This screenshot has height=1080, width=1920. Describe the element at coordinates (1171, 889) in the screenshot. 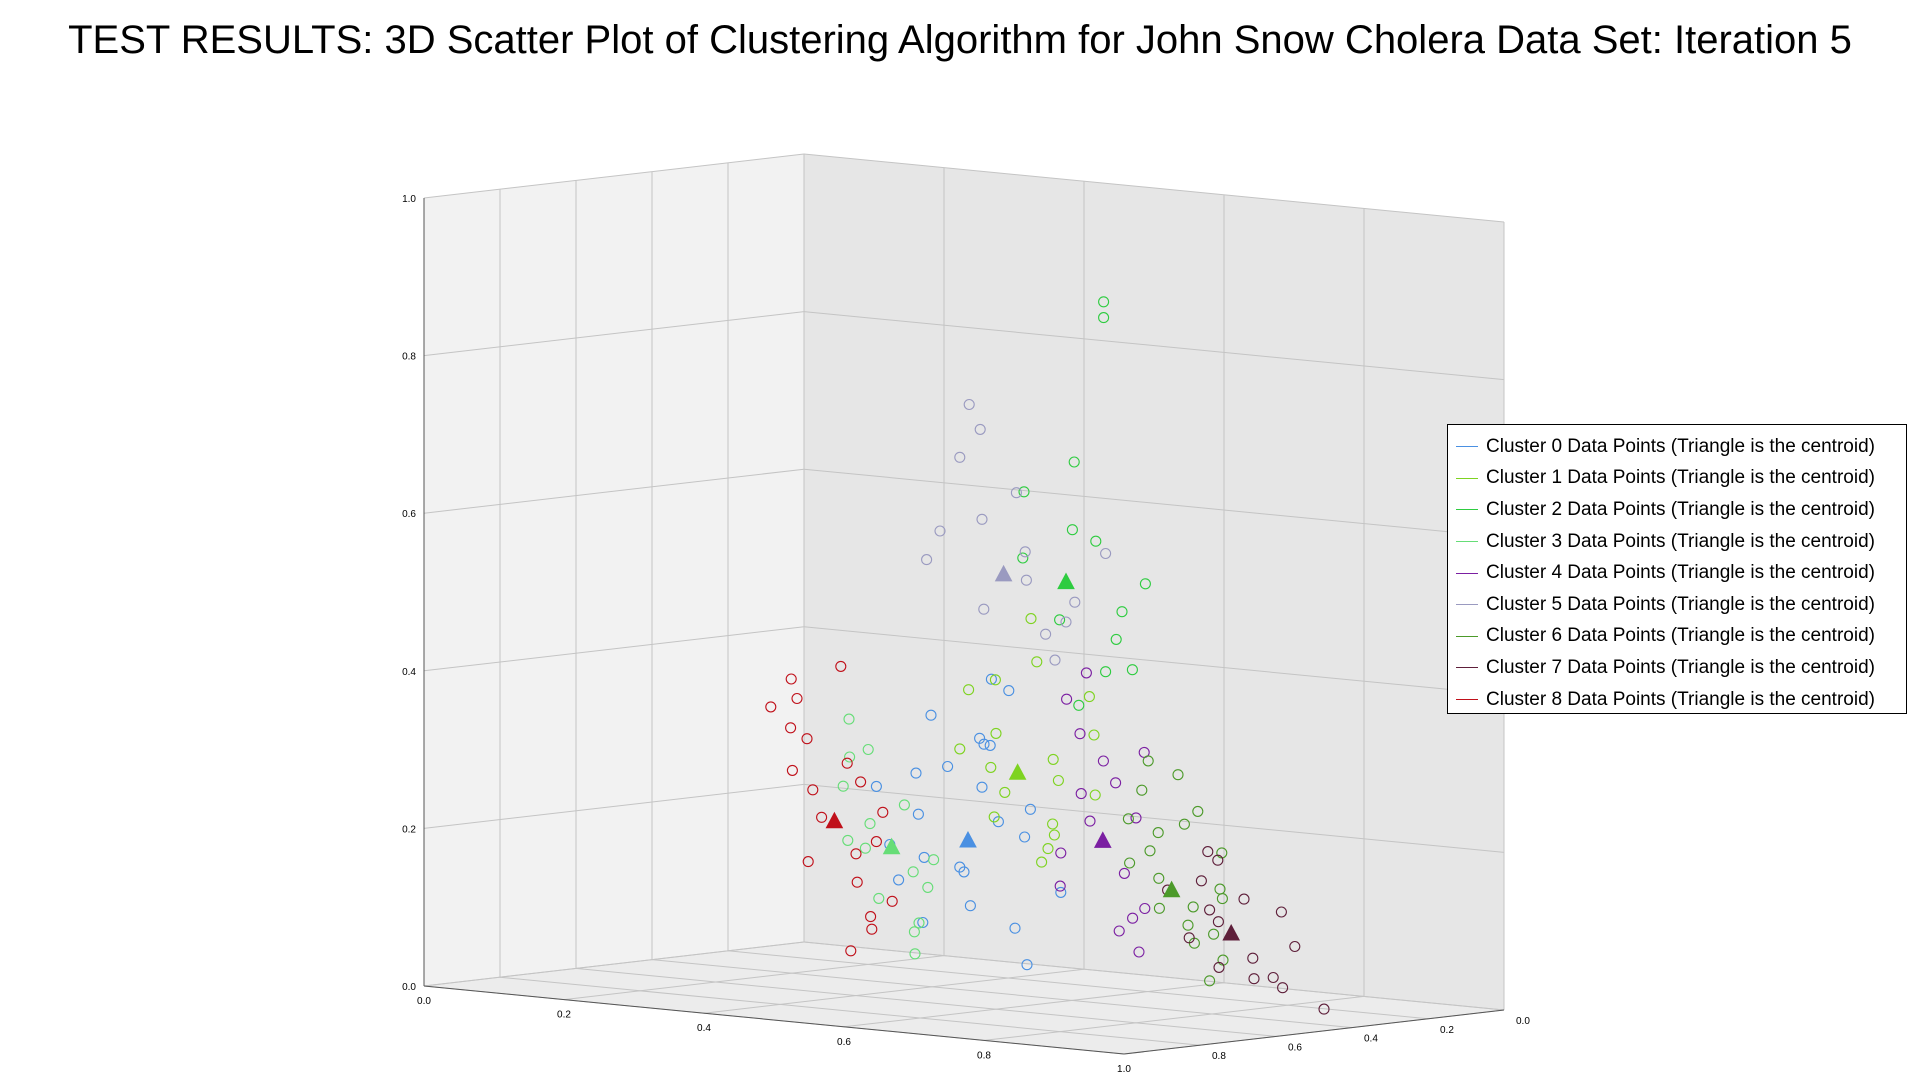

I see `cluster-6-centroid-triangle` at that location.